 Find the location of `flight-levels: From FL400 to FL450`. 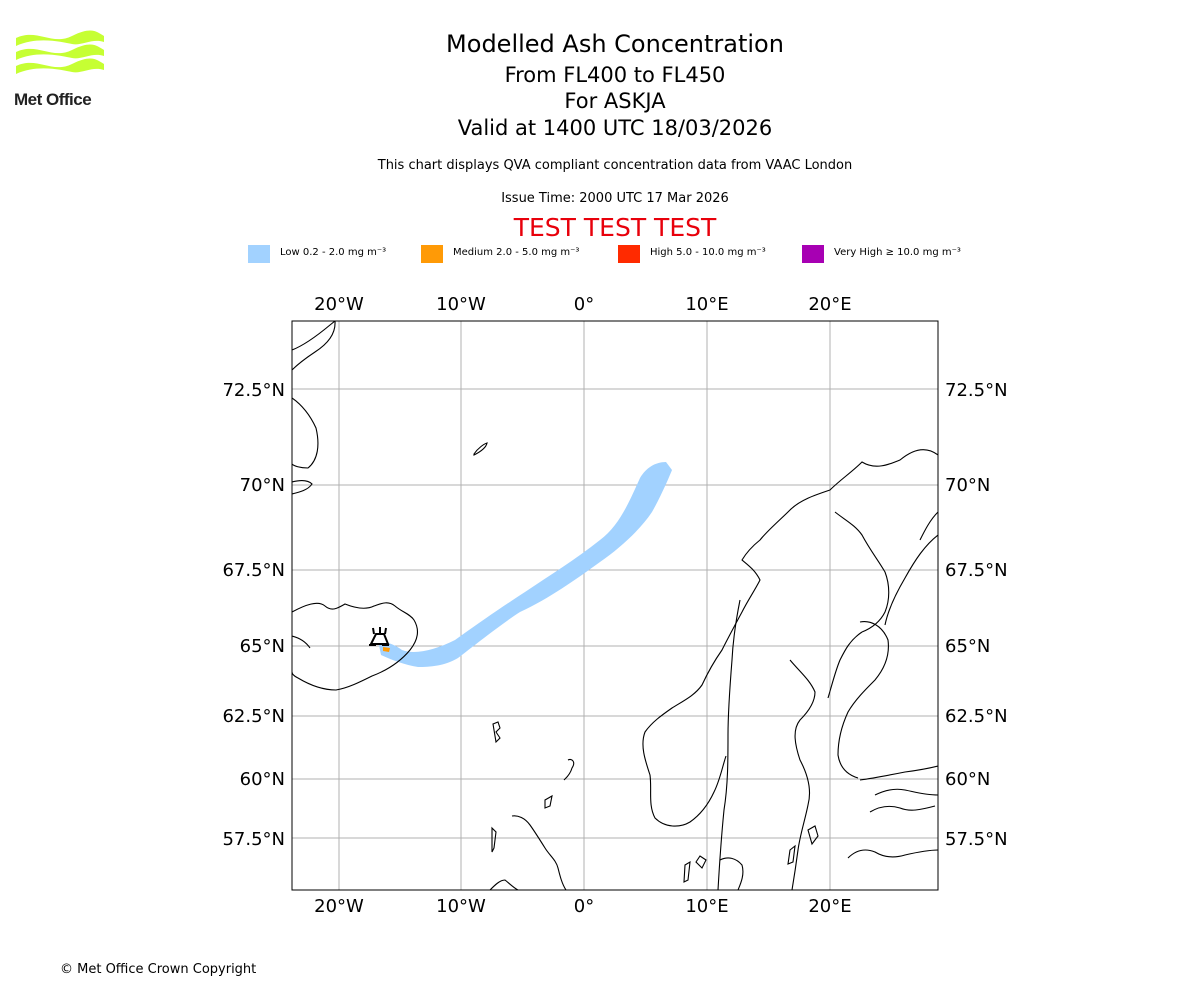

flight-levels: From FL400 to FL450 is located at coordinates (615, 75).